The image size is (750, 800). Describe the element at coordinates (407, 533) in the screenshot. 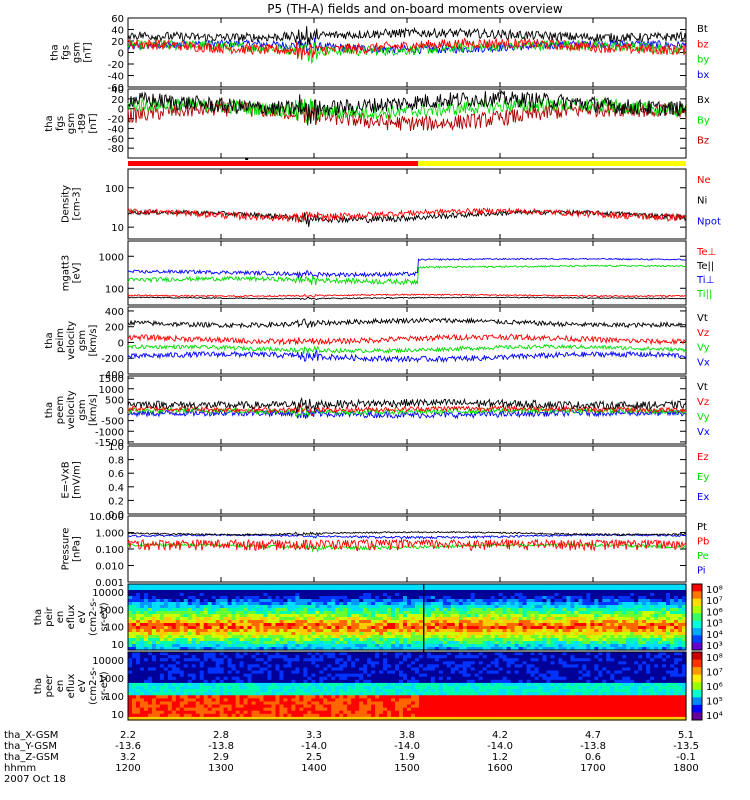

I see `series-Pt-line` at that location.